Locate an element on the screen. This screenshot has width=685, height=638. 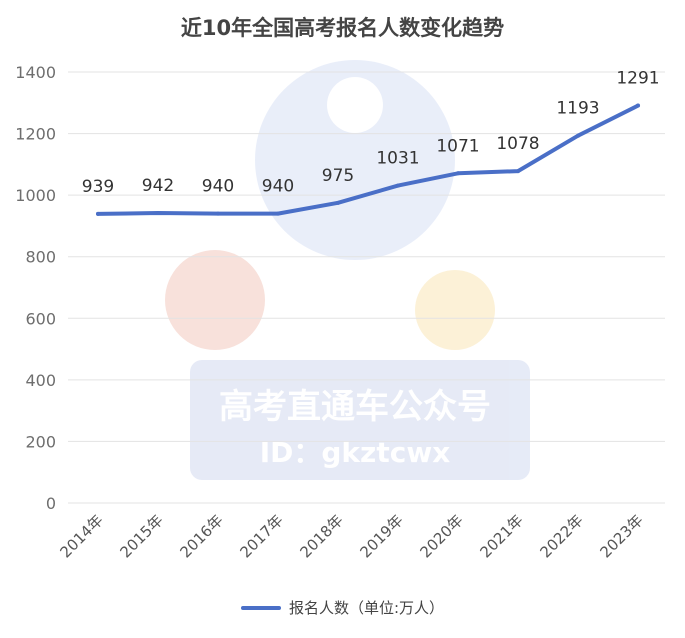
x-tick-label: 2016年 is located at coordinates (201, 536).